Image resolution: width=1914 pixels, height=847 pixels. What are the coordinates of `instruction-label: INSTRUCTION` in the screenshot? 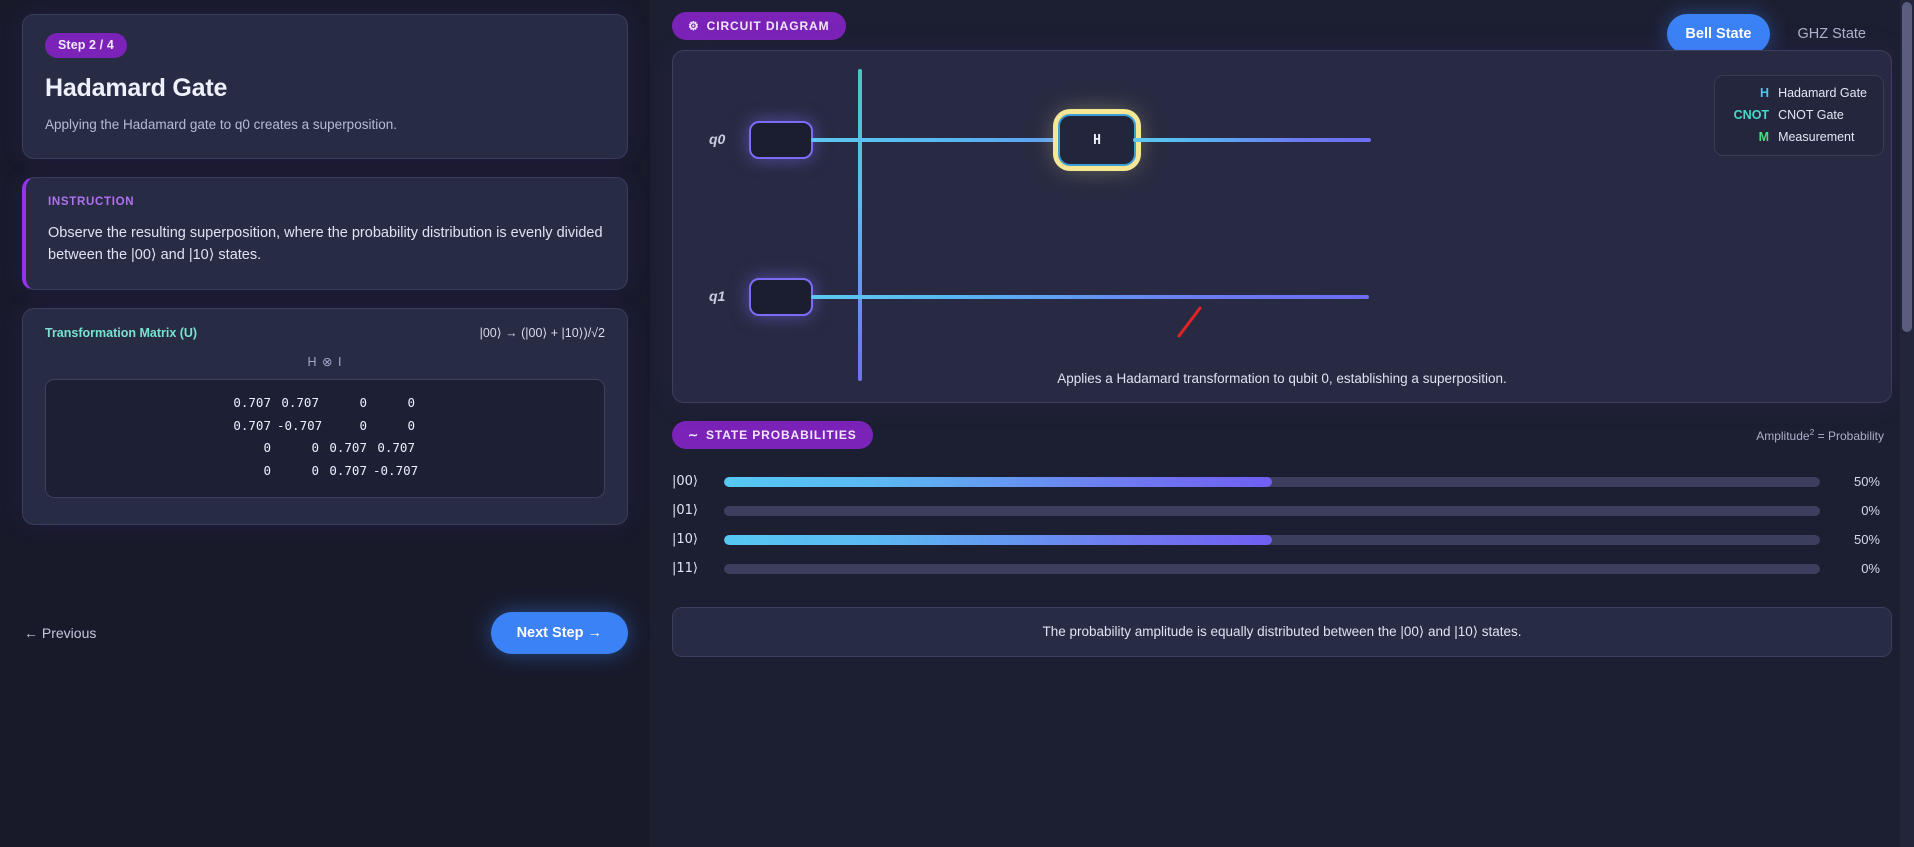 It's located at (91, 202).